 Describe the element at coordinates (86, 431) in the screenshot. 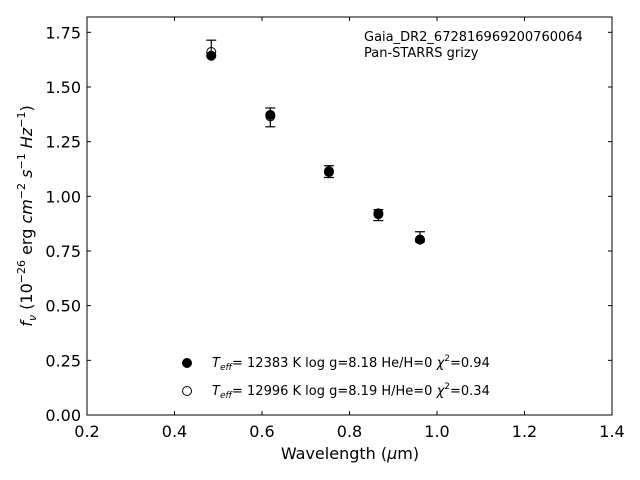

I see `x-tick-label: 0.2` at that location.